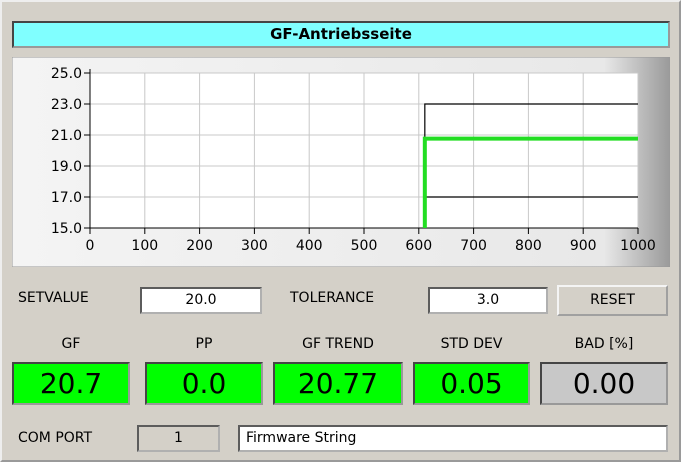 The width and height of the screenshot is (681, 462). Describe the element at coordinates (254, 246) in the screenshot. I see `x-tick-label: 300` at that location.